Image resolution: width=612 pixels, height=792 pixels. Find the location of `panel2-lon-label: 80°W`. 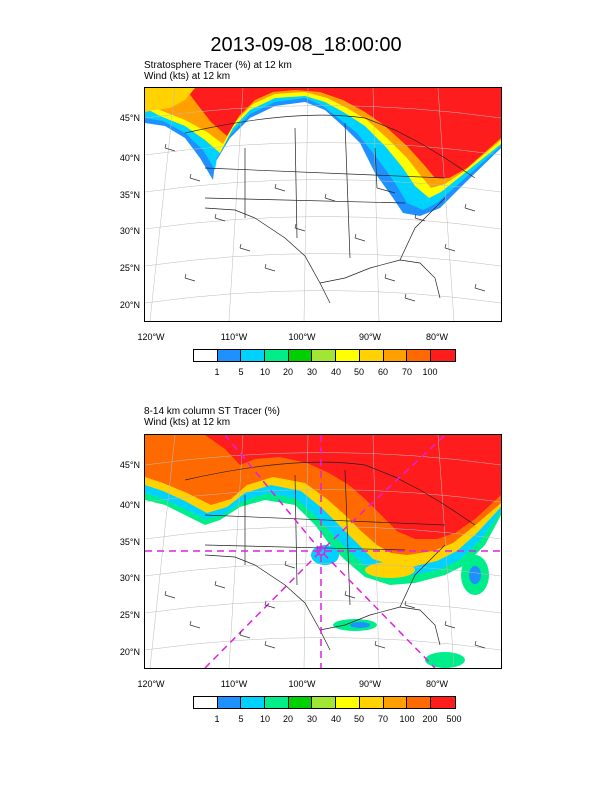

panel2-lon-label: 80°W is located at coordinates (437, 684).